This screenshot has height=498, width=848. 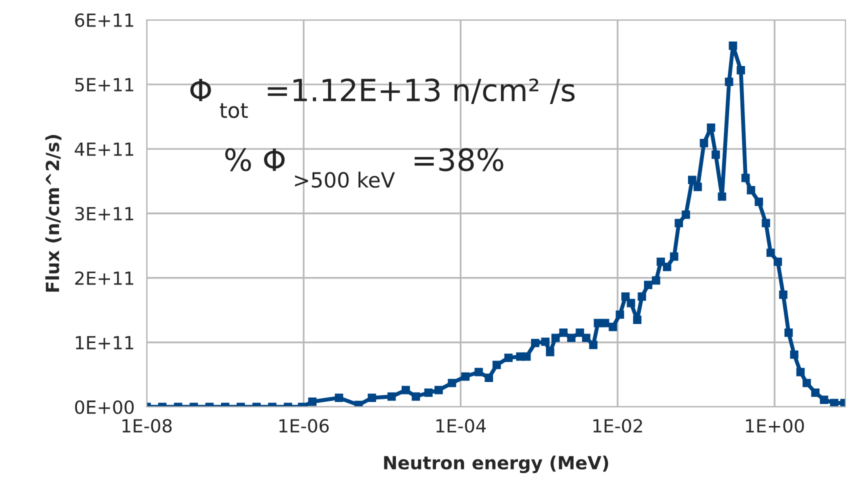 I want to click on y-tick-label: 0E+00, so click(x=104, y=407).